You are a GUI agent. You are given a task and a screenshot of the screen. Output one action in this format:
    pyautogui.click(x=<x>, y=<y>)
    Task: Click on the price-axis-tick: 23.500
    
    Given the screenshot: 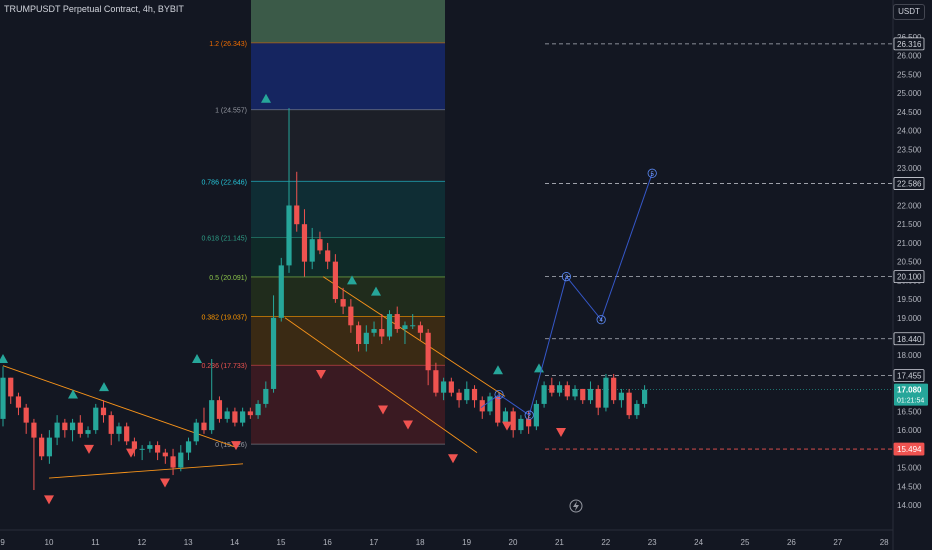 What is the action you would take?
    pyautogui.click(x=909, y=149)
    